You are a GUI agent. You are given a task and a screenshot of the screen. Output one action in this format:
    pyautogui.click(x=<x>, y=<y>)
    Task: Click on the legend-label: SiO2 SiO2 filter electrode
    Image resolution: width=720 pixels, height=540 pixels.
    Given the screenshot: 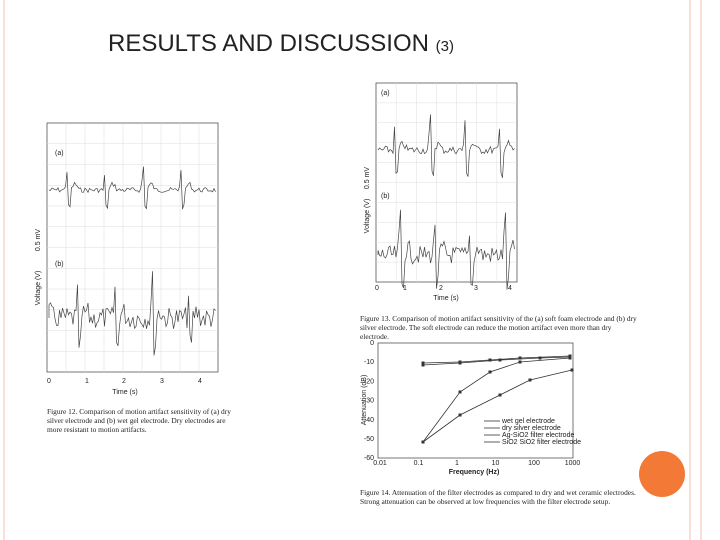 What is the action you would take?
    pyautogui.click(x=541, y=442)
    